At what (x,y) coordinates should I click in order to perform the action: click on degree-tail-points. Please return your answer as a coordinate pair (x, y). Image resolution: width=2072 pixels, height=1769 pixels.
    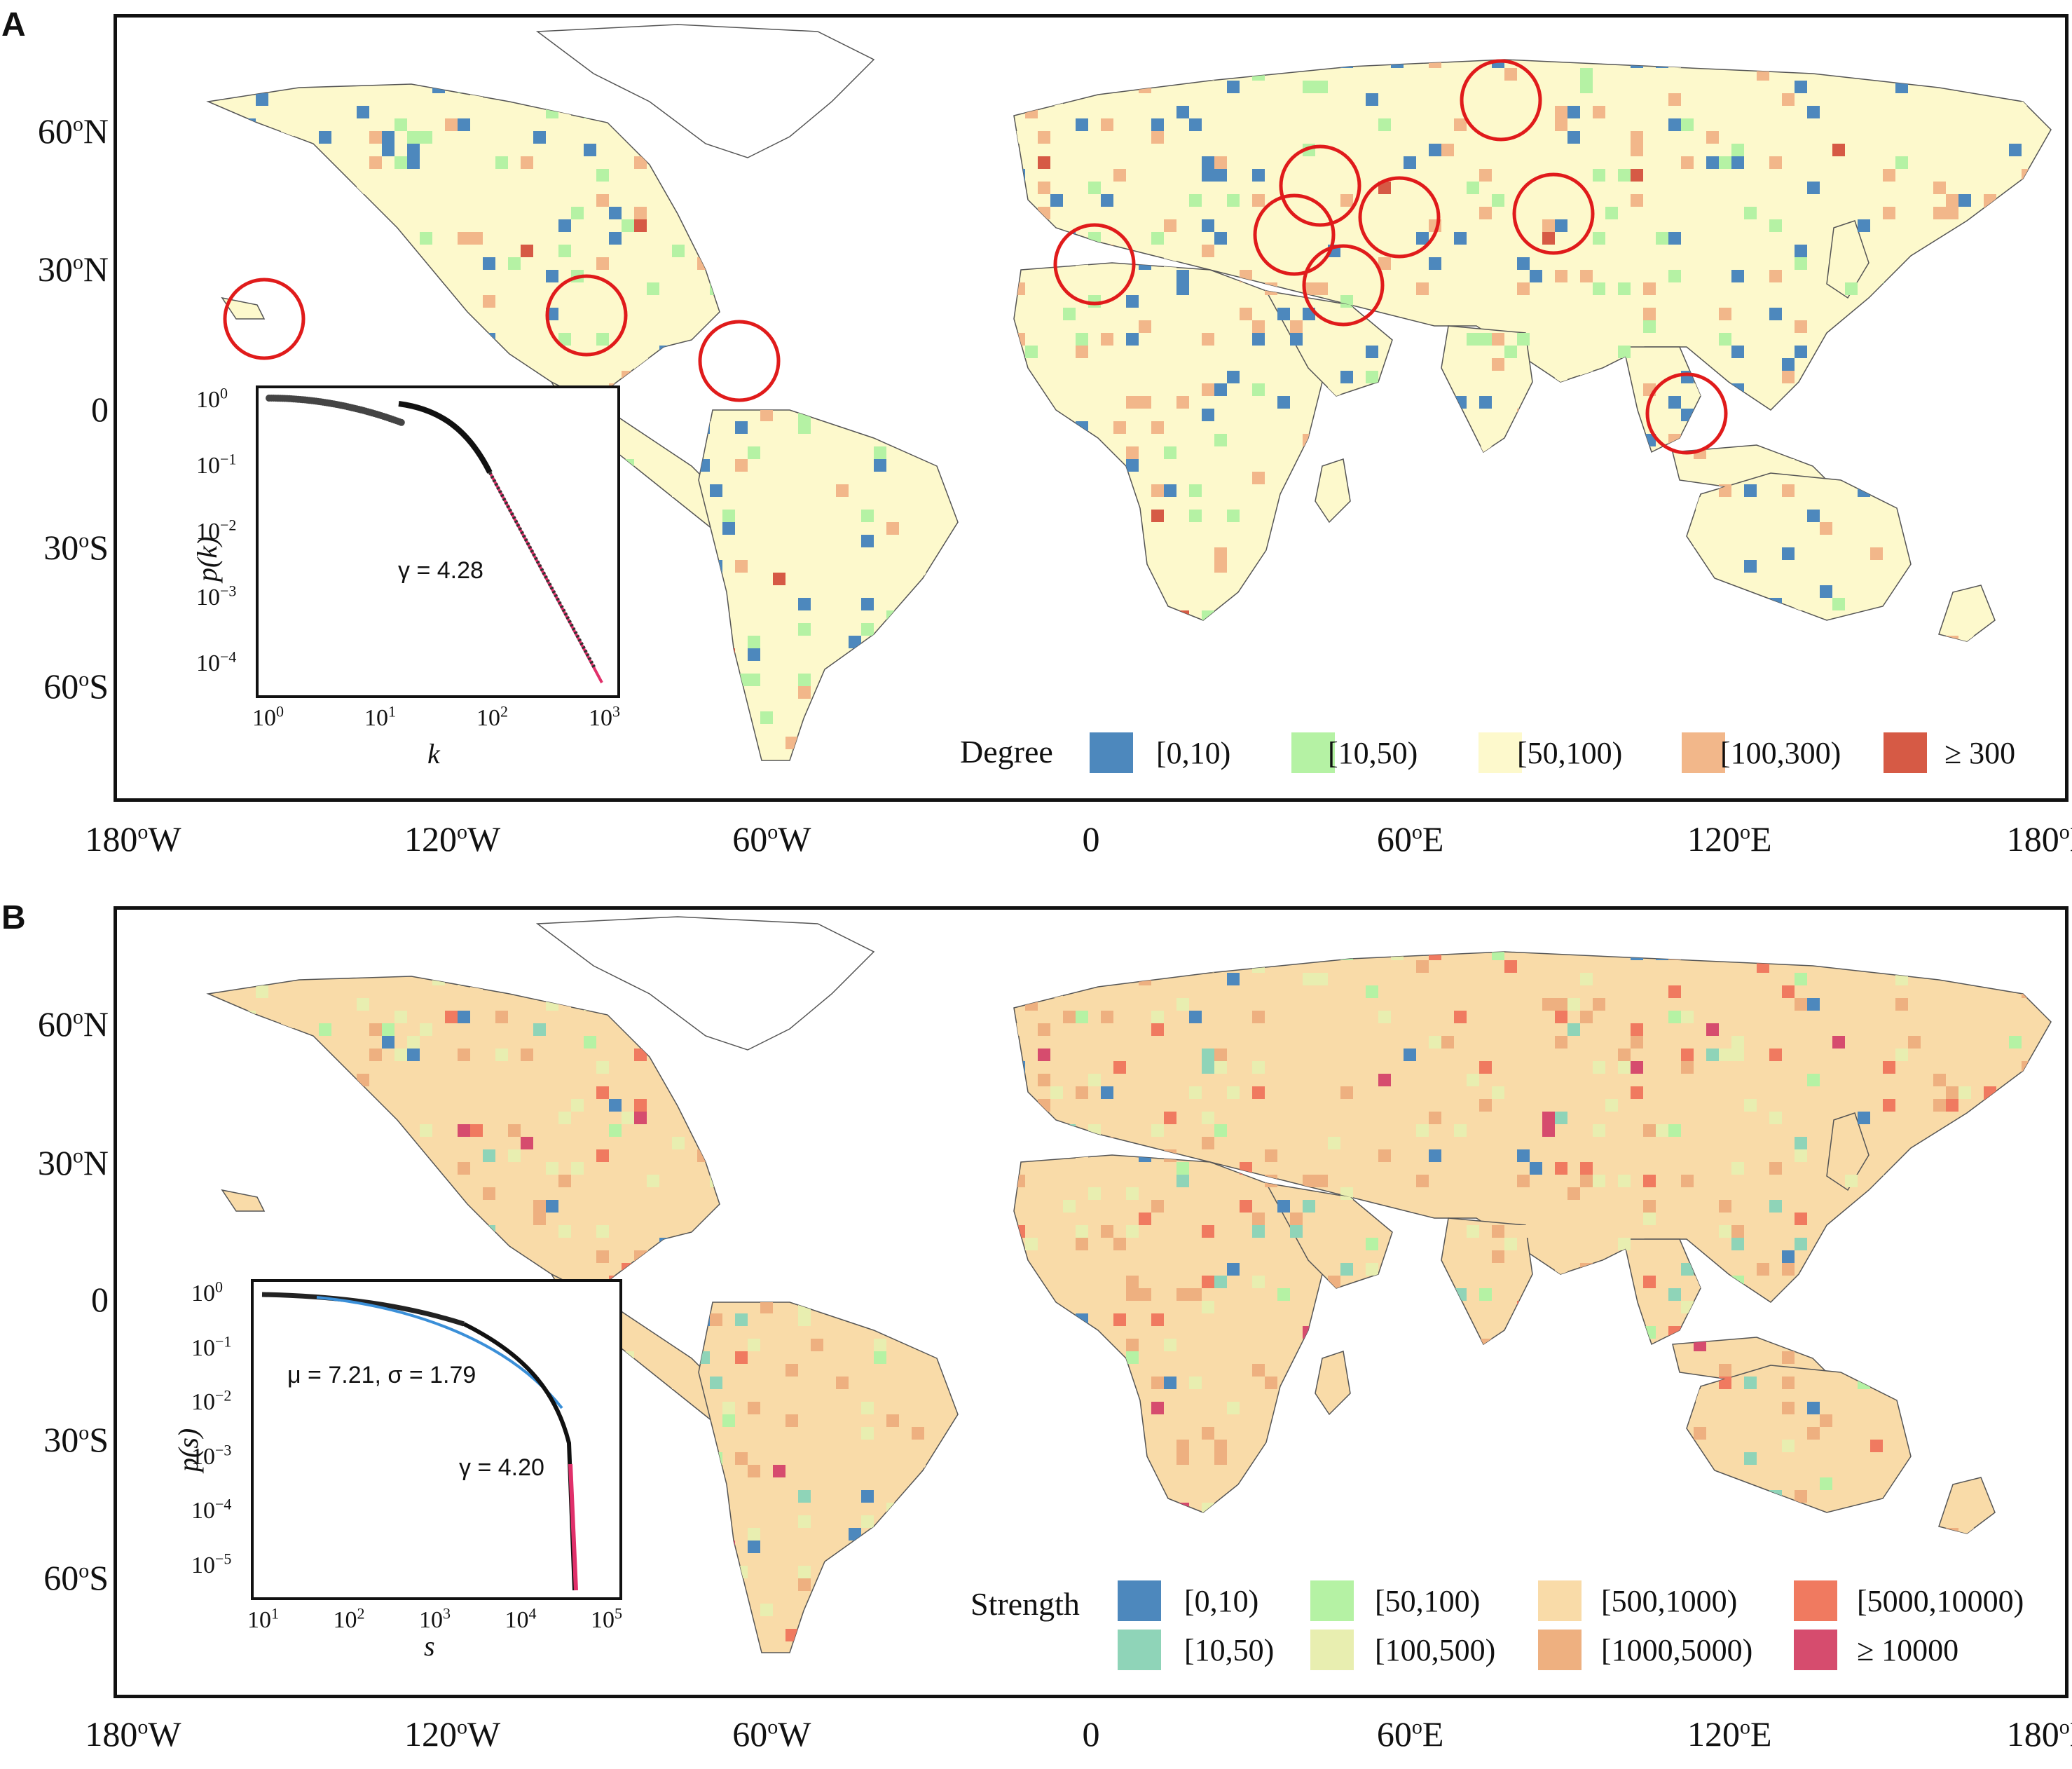
    Looking at the image, I should click on (542, 570).